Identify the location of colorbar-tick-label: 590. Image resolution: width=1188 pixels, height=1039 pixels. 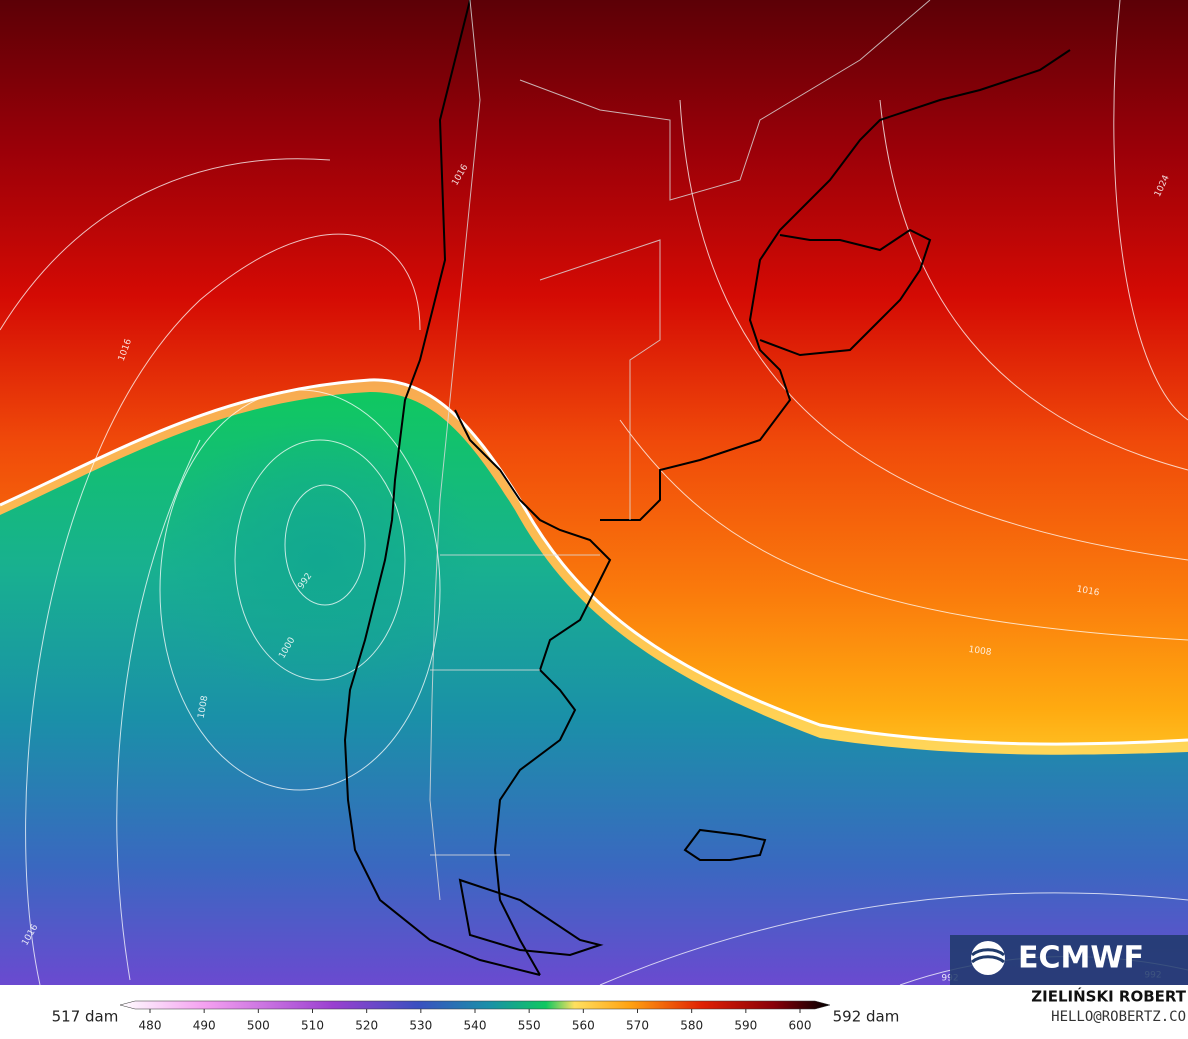
(745, 1026).